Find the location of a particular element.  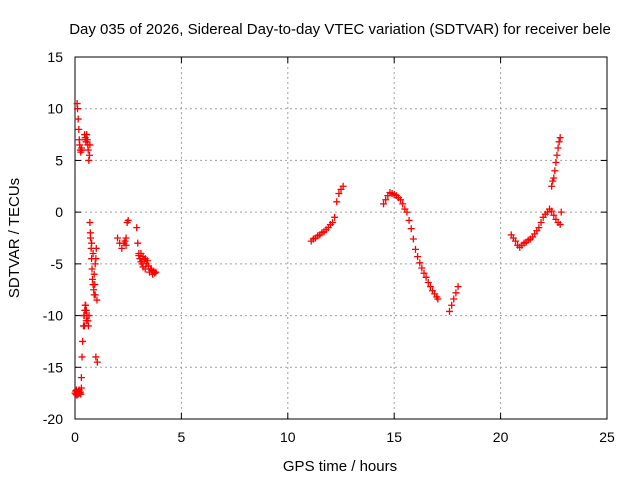

x-tick-label: 5 is located at coordinates (182, 437).